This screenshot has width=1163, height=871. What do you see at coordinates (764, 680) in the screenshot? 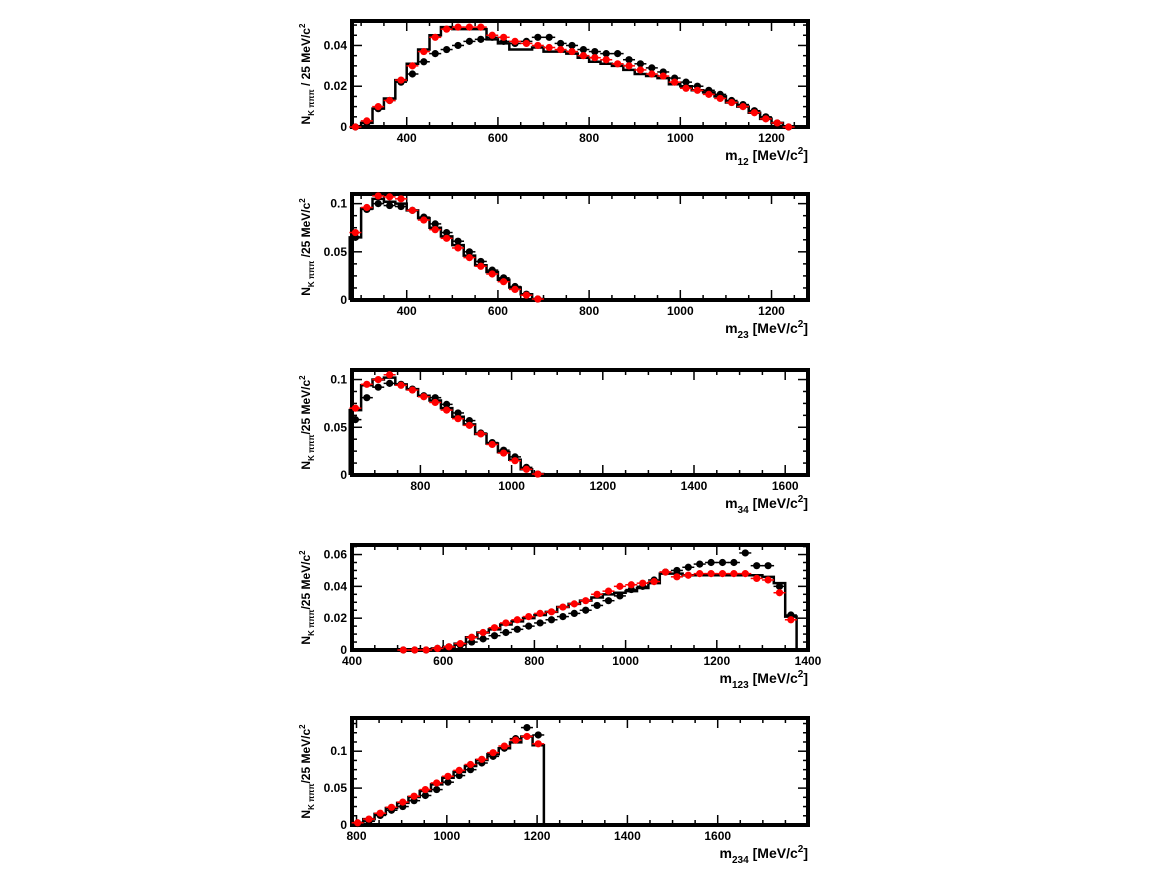
I see `x-axis-title: m123 [MeV/c2]` at bounding box center [764, 680].